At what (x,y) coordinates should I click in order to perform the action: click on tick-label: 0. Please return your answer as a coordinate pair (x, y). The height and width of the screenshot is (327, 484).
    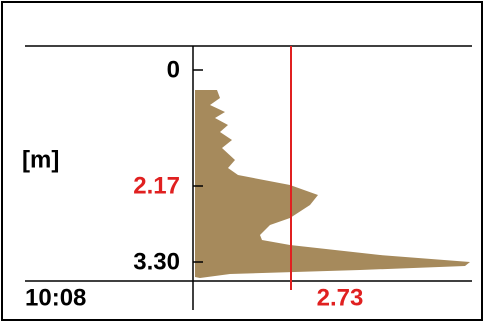
    Looking at the image, I should click on (173, 69).